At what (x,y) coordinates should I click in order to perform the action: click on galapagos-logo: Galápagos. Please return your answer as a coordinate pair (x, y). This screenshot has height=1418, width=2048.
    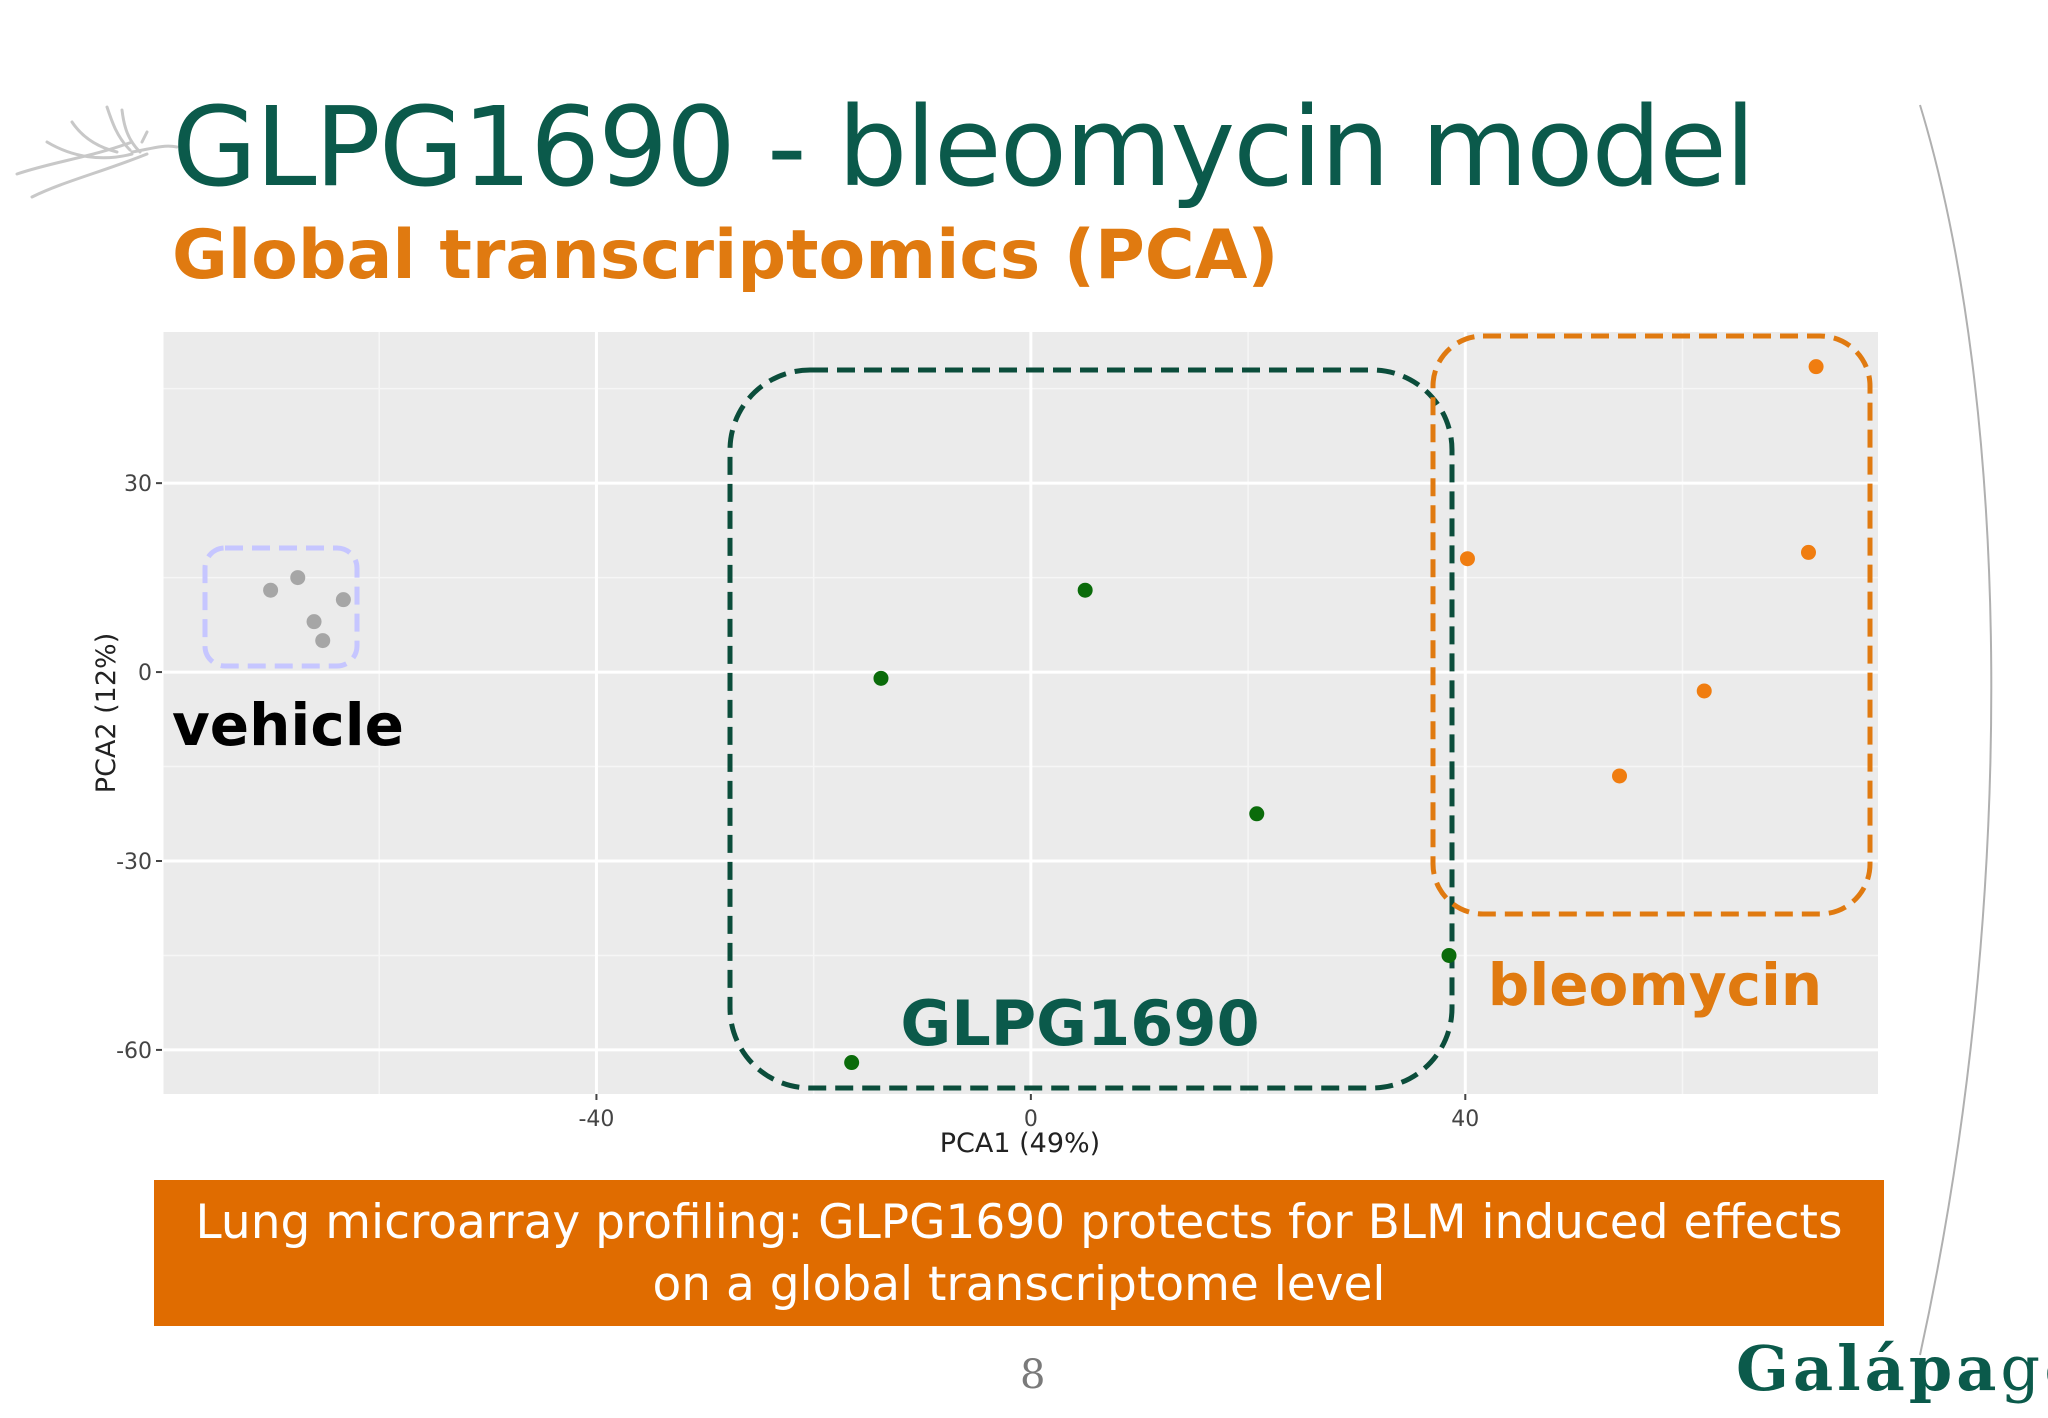
    Looking at the image, I should click on (1892, 1368).